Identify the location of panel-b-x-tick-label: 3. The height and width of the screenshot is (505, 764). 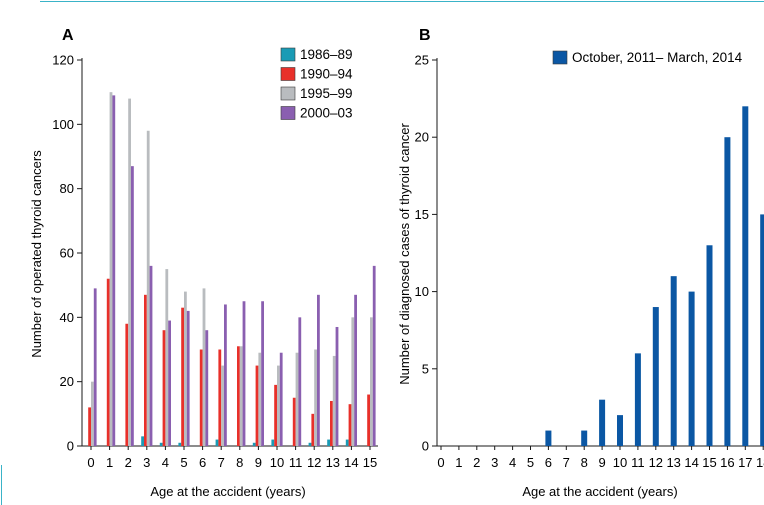
(494, 462).